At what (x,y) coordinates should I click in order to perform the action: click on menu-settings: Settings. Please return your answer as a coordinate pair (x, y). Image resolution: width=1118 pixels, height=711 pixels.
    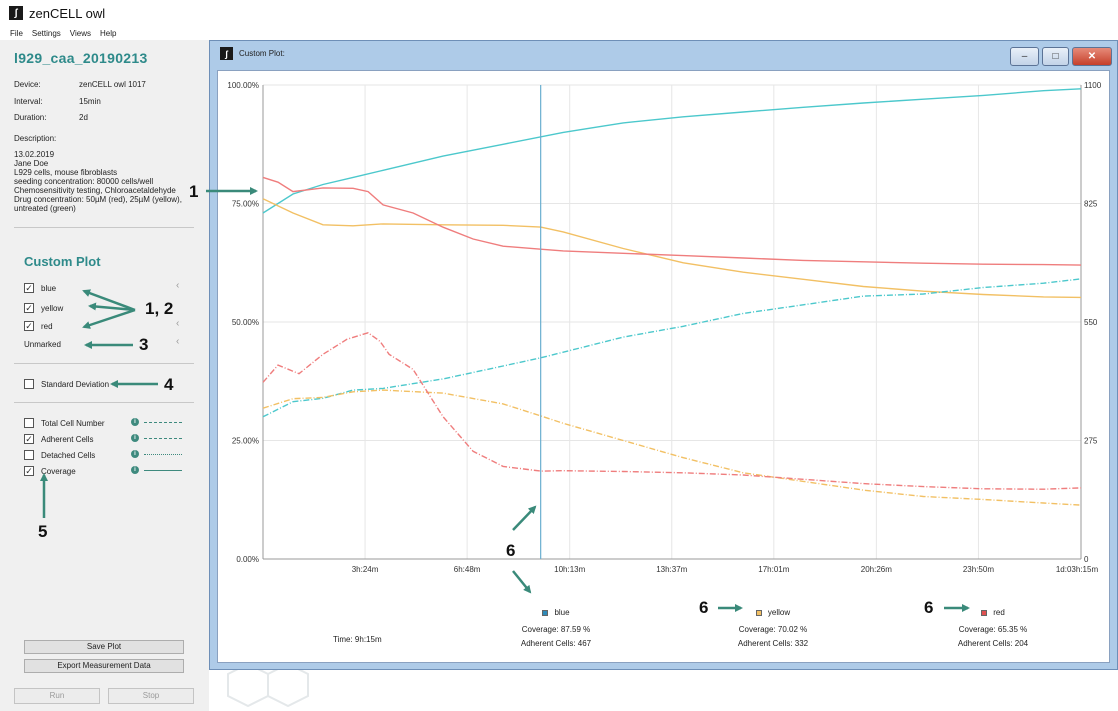
    Looking at the image, I should click on (46, 33).